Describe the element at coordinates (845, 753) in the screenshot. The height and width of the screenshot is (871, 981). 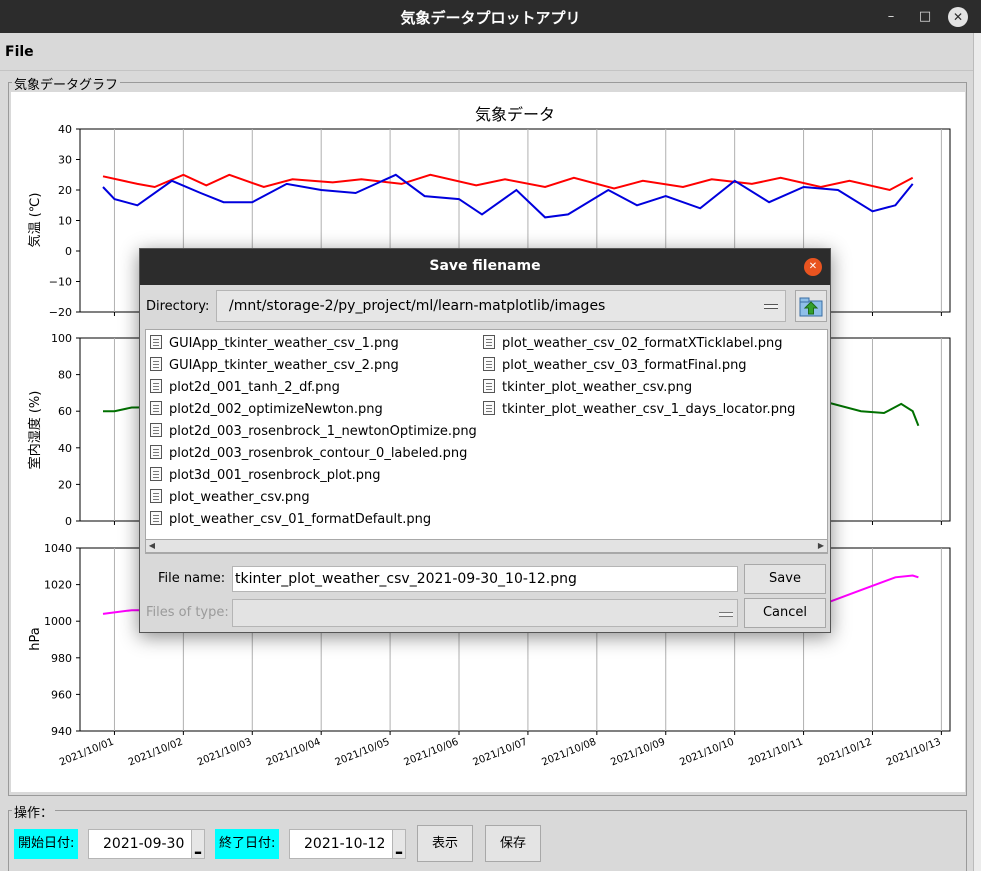
I see `x-tick-label: 2021/10/12` at that location.